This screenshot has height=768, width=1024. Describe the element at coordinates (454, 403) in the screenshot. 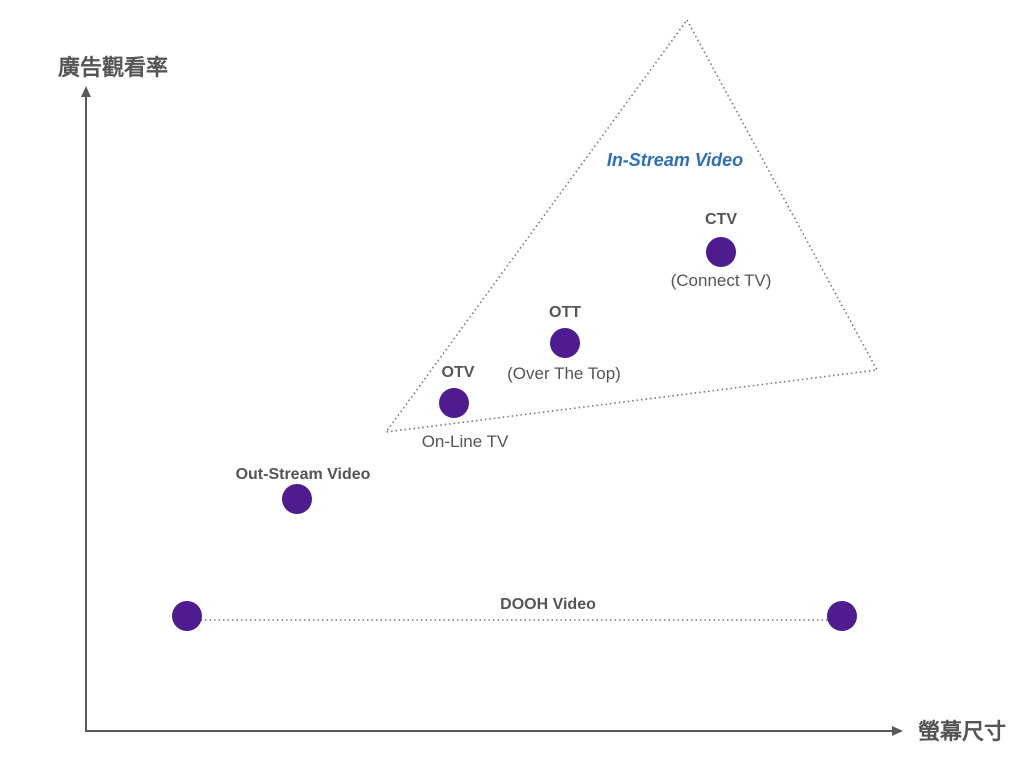

I see `otv-dot` at that location.